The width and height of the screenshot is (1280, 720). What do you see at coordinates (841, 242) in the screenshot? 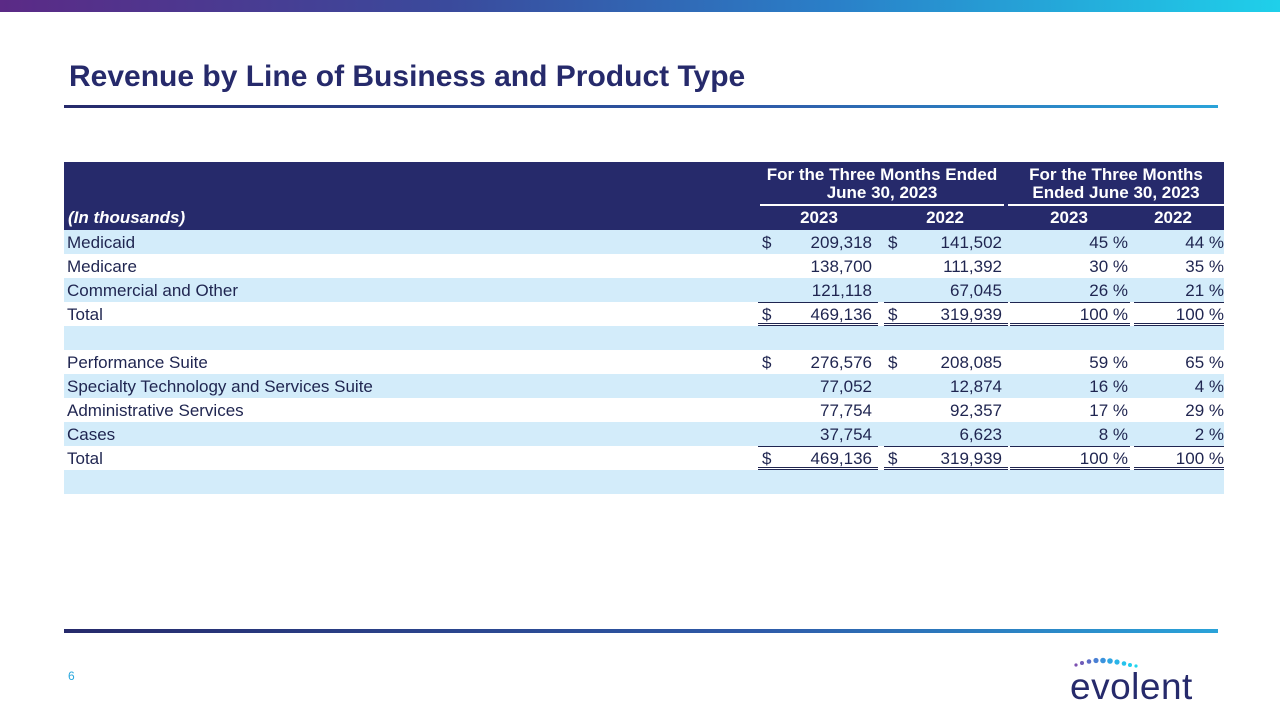
I see `value-2023: 209,318` at bounding box center [841, 242].